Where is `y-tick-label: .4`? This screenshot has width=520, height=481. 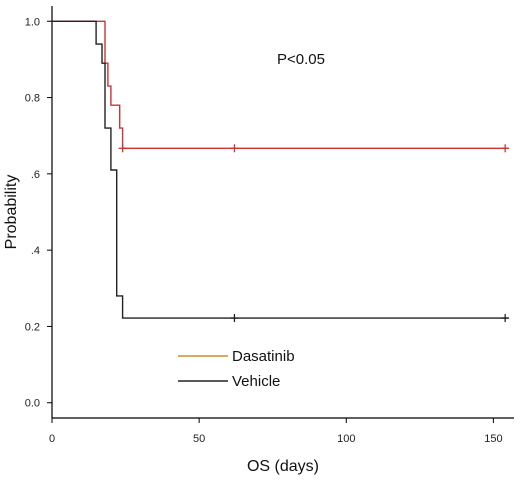 y-tick-label: .4 is located at coordinates (35, 251).